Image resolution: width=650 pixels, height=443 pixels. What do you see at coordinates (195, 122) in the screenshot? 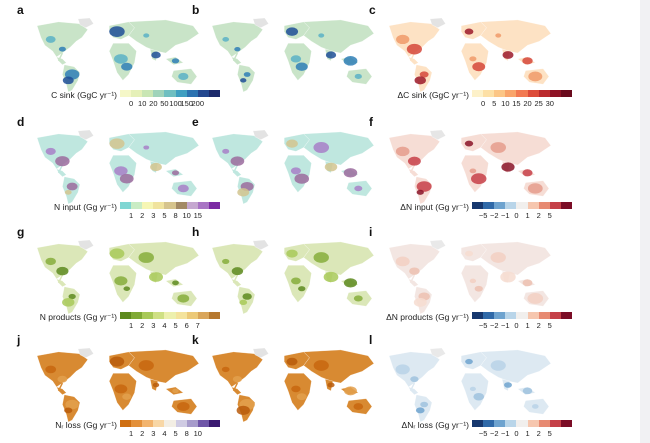
I see `panel-label-e: e` at bounding box center [195, 122].